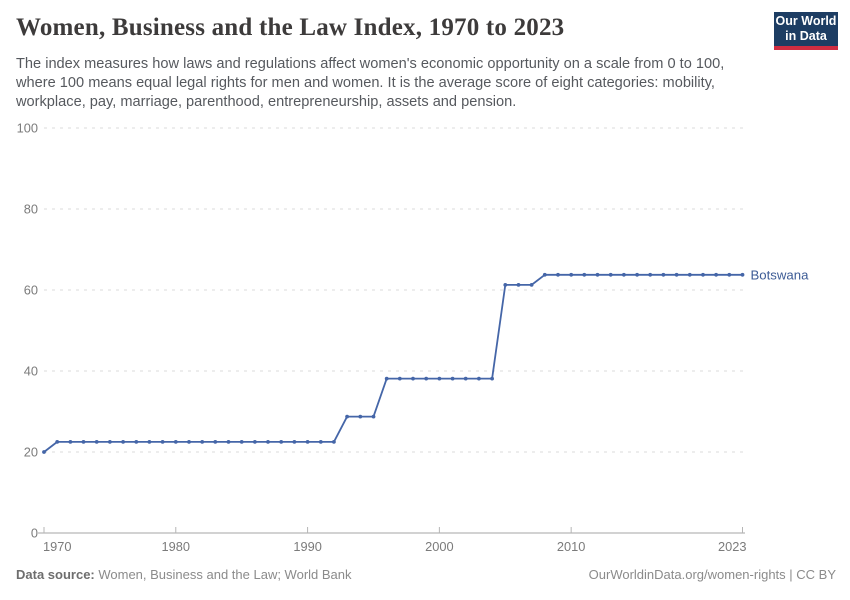 The width and height of the screenshot is (850, 600). Describe the element at coordinates (223, 574) in the screenshot. I see `data-source-text: Women, Business and the Law; World Bank` at that location.